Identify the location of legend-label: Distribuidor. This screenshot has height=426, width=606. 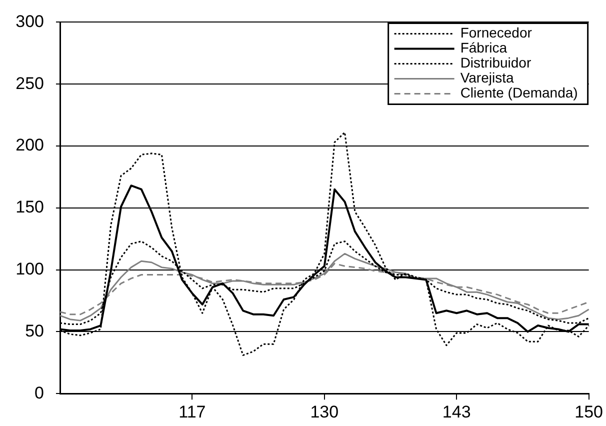
(496, 62).